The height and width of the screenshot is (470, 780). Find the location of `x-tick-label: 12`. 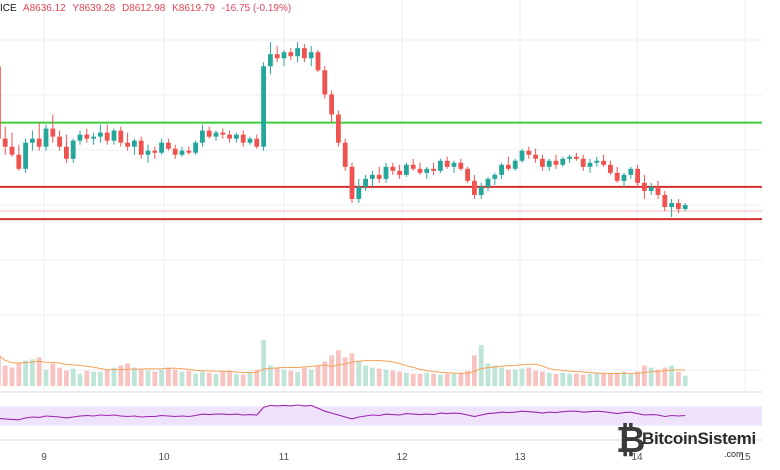

x-tick-label: 12 is located at coordinates (402, 457).